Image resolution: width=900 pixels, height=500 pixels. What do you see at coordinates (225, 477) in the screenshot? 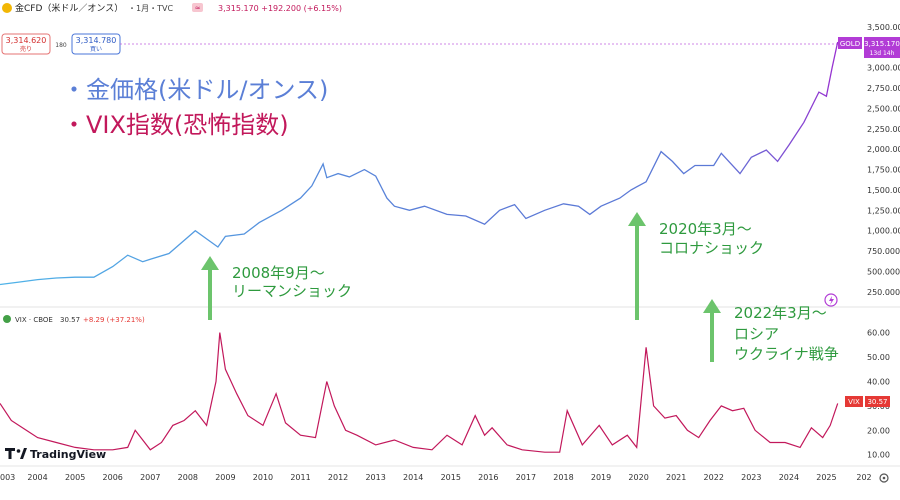
I see `x-tick-label: 2009` at bounding box center [225, 477].